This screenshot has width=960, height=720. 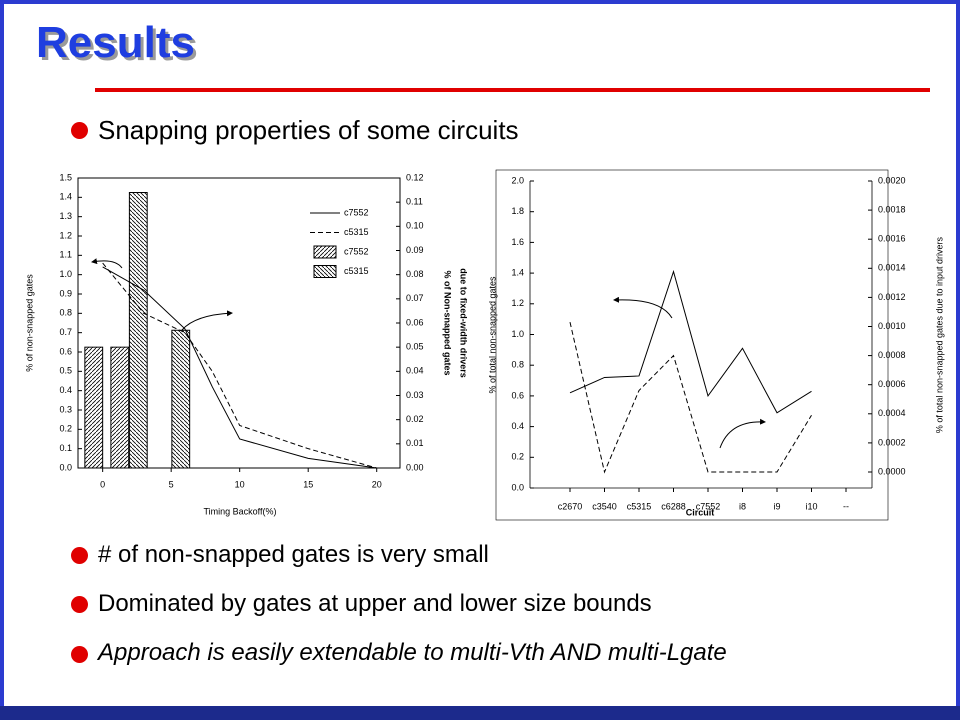 I want to click on x-tick-label: c5315, so click(x=639, y=506).